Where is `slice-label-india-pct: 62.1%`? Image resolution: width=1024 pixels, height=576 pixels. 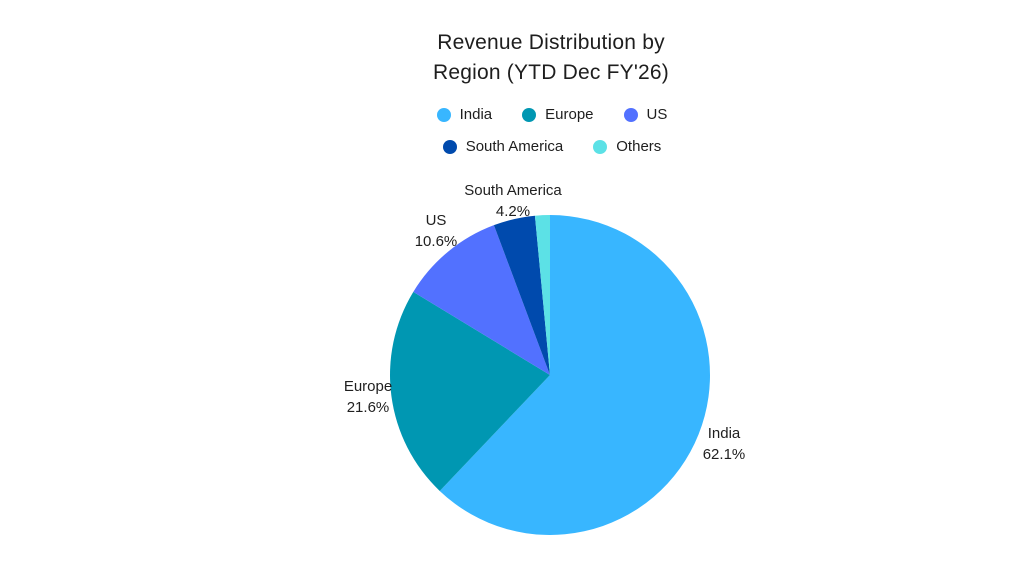
slice-label-india-pct: 62.1% is located at coordinates (724, 454).